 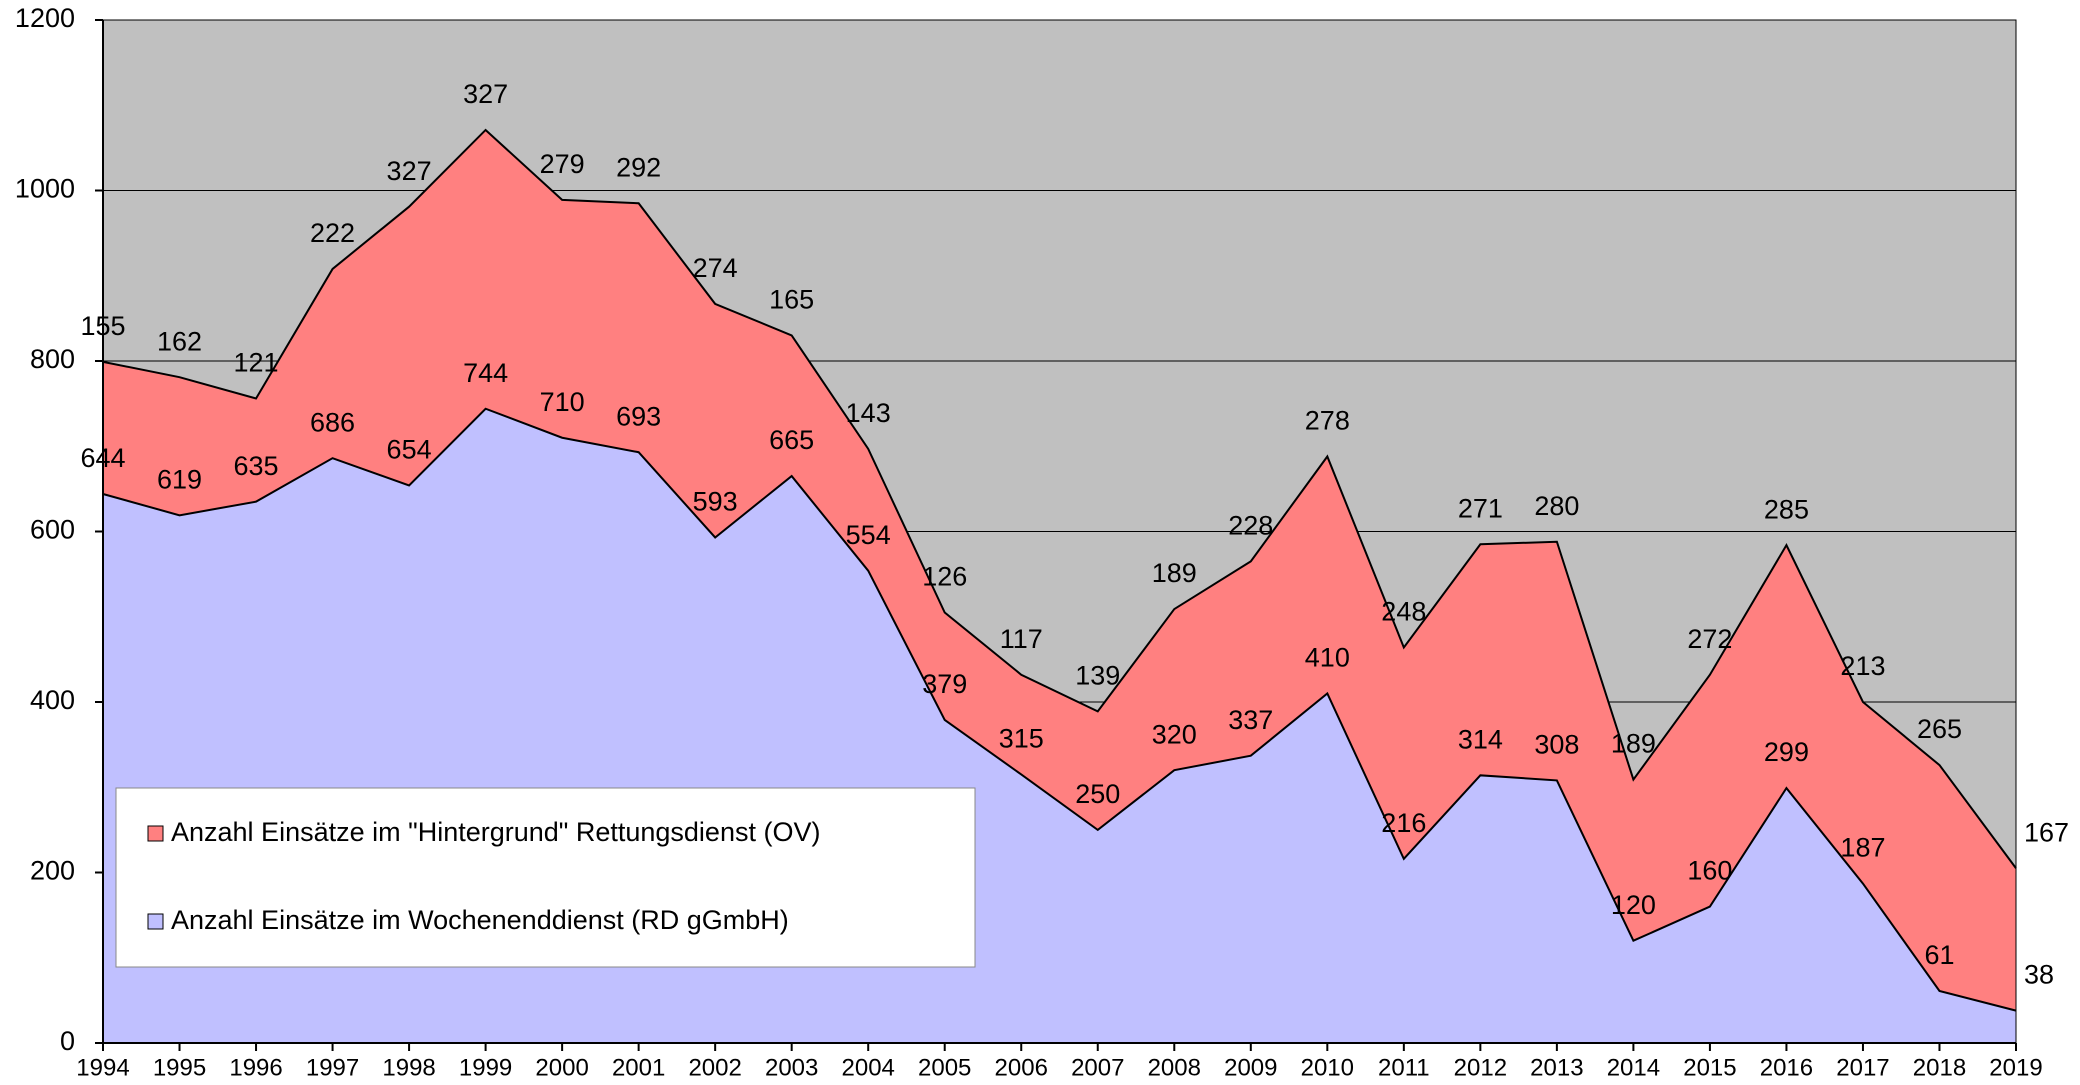 What do you see at coordinates (52, 530) in the screenshot?
I see `y-tick-label: 600` at bounding box center [52, 530].